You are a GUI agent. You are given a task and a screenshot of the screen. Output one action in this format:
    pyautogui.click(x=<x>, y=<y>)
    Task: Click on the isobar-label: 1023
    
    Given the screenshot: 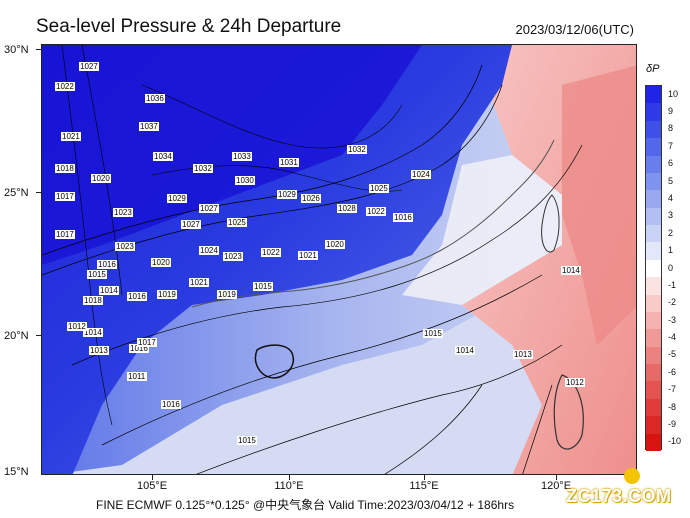 What is the action you would take?
    pyautogui.click(x=123, y=212)
    